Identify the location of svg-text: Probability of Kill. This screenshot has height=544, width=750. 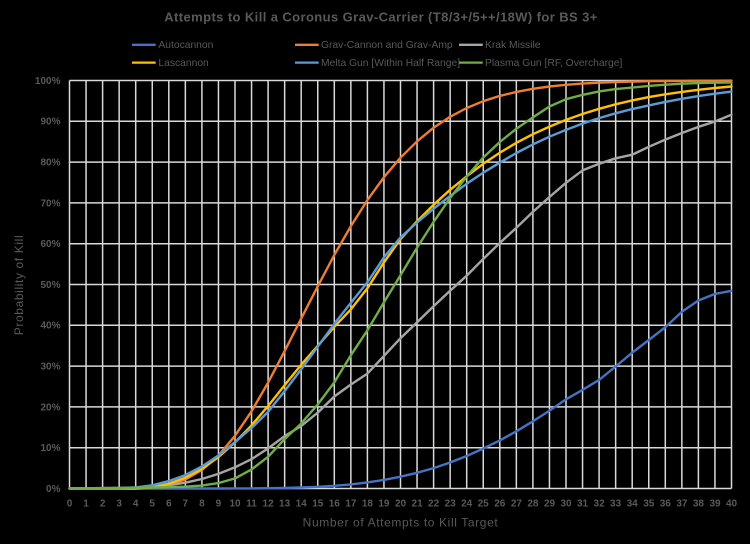
(19, 285).